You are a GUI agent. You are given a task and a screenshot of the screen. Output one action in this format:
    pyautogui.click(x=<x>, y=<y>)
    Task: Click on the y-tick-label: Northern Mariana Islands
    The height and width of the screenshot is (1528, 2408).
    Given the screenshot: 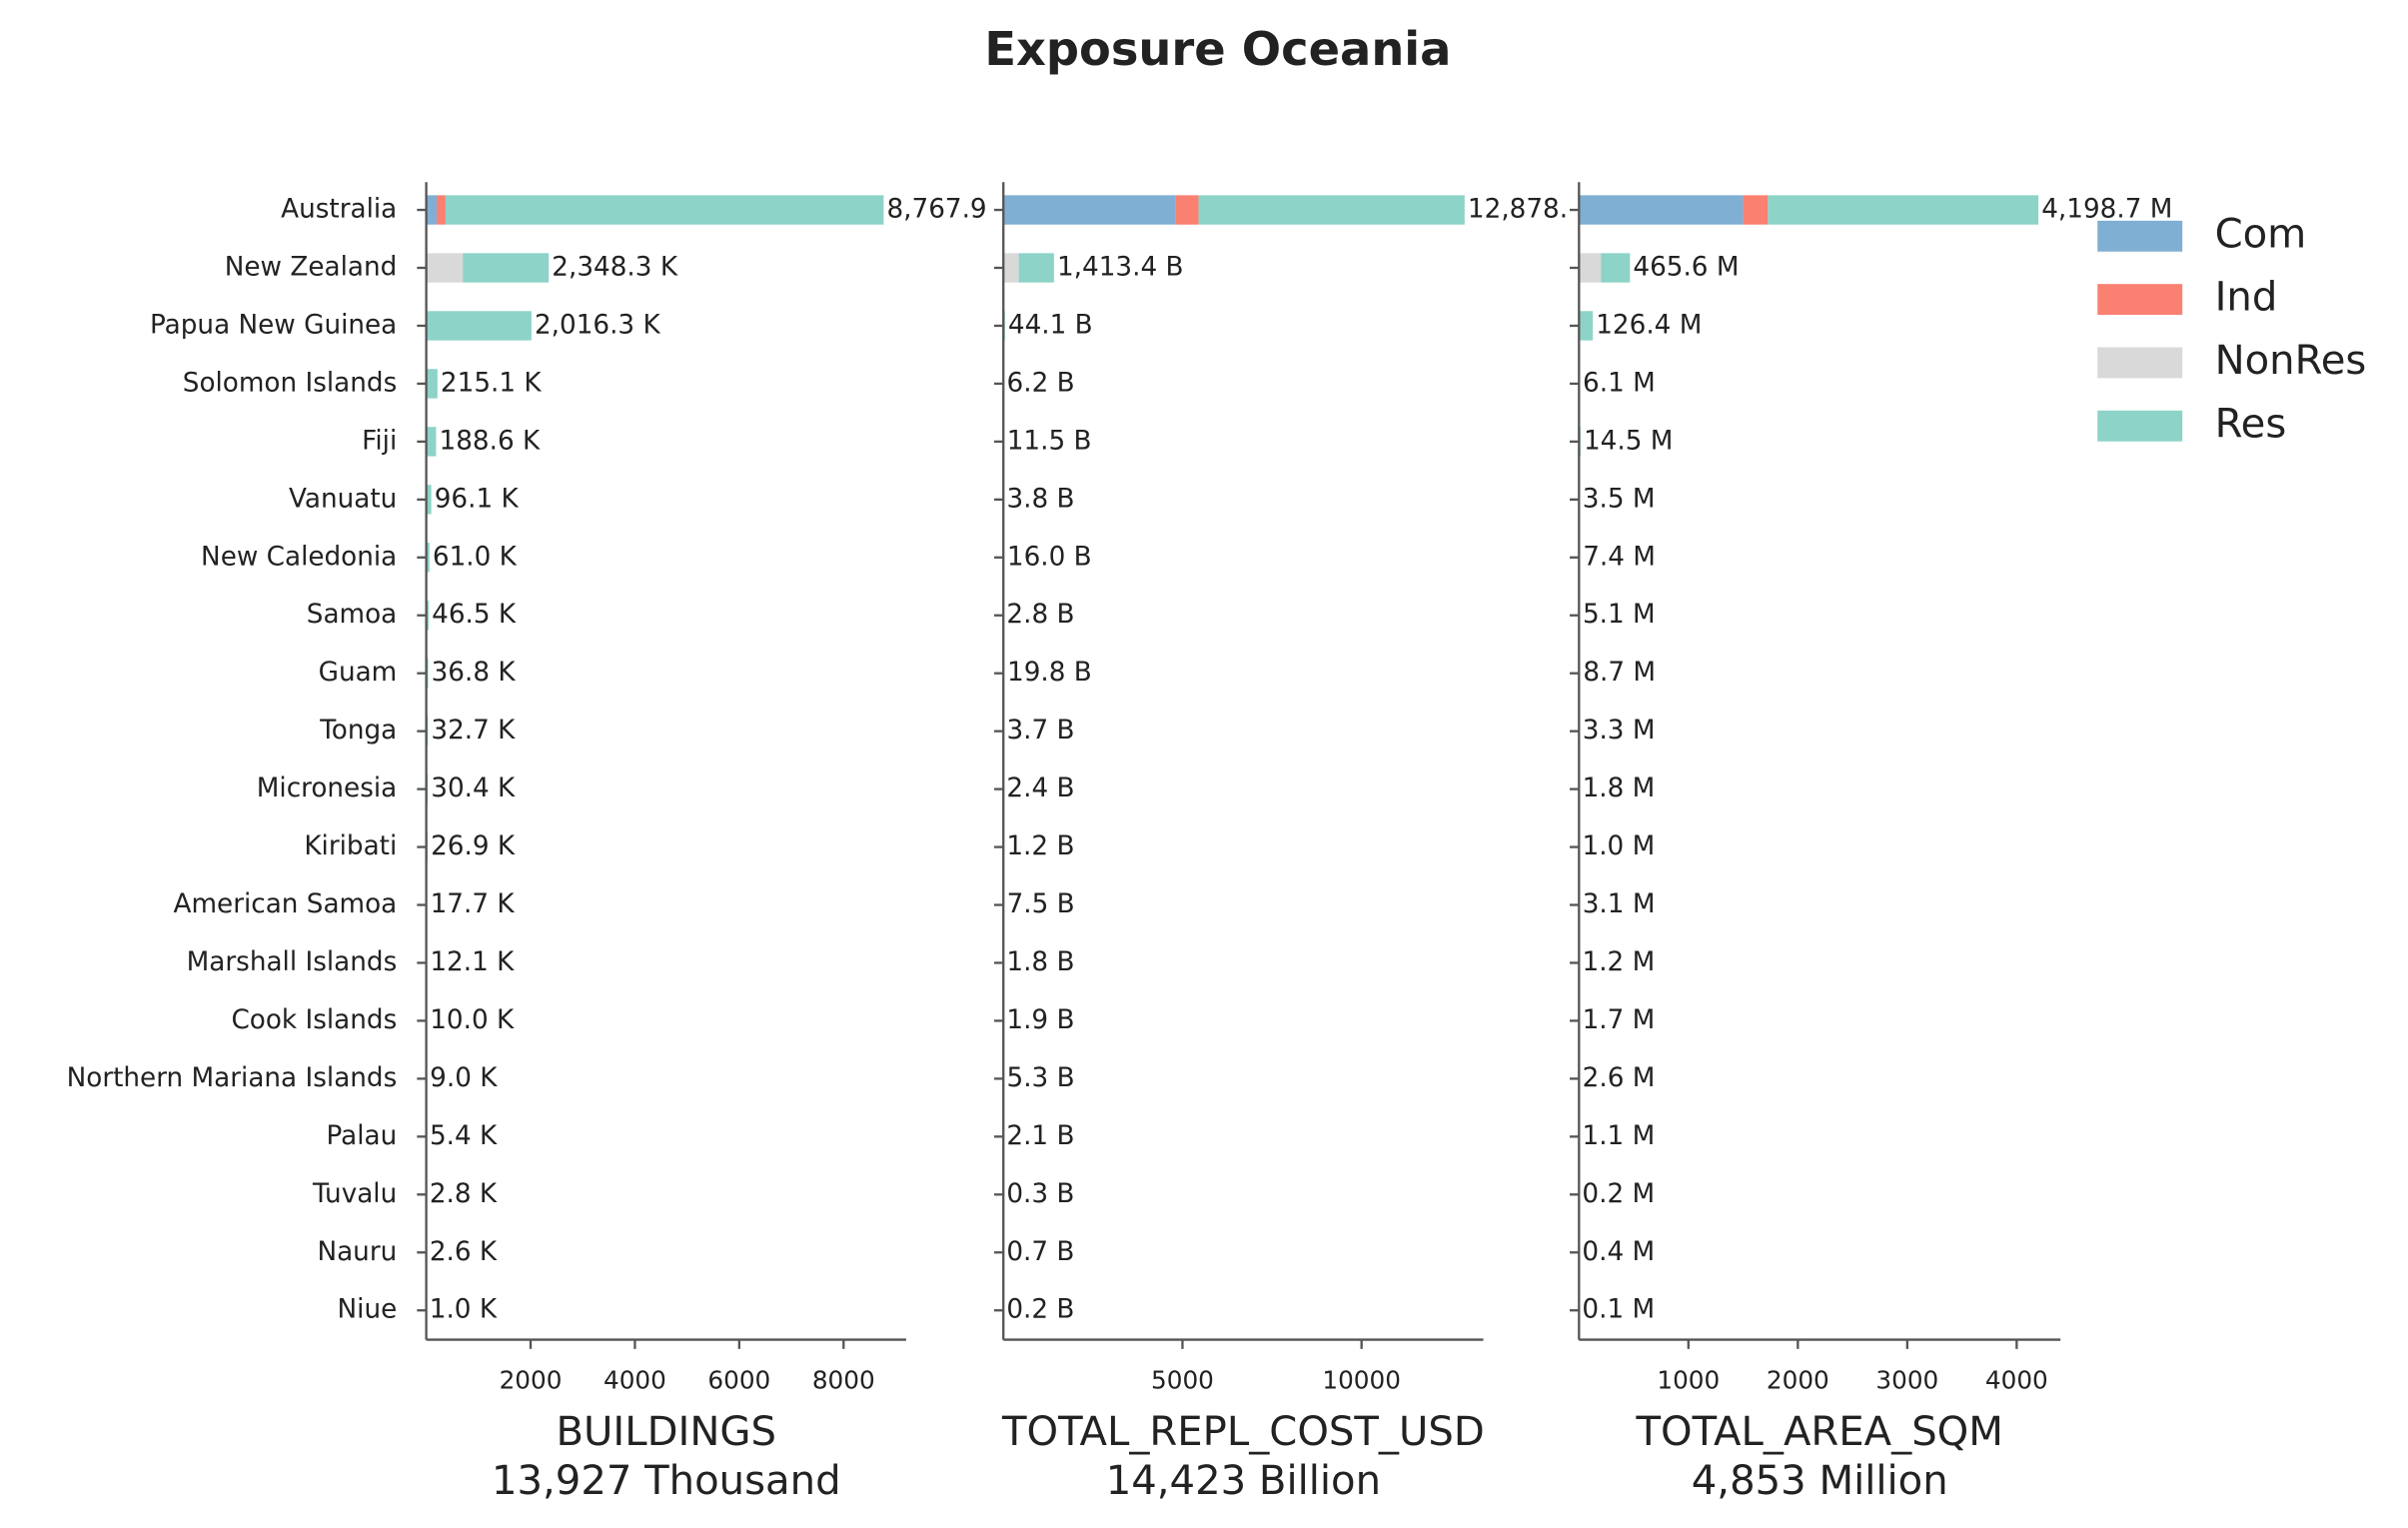 What is the action you would take?
    pyautogui.click(x=232, y=1078)
    